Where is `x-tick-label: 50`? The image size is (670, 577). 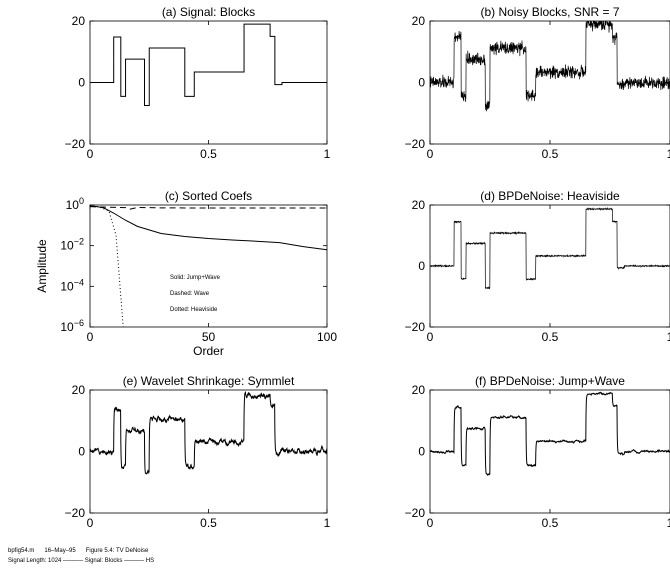 x-tick-label: 50 is located at coordinates (209, 337).